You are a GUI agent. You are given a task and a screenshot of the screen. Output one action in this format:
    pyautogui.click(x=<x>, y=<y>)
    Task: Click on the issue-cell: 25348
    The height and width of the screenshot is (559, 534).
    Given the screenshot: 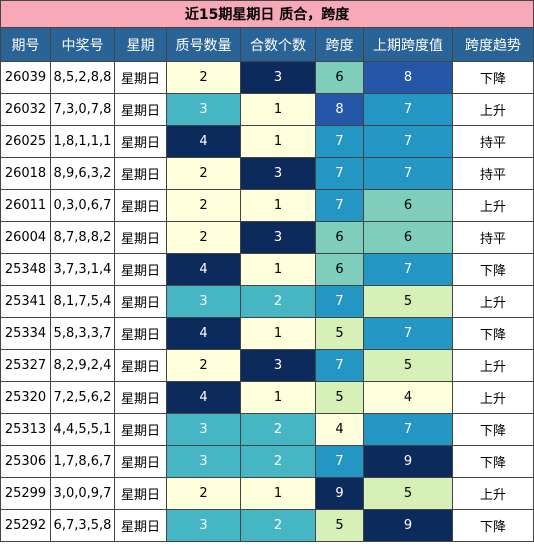 What is the action you would take?
    pyautogui.click(x=25, y=269)
    